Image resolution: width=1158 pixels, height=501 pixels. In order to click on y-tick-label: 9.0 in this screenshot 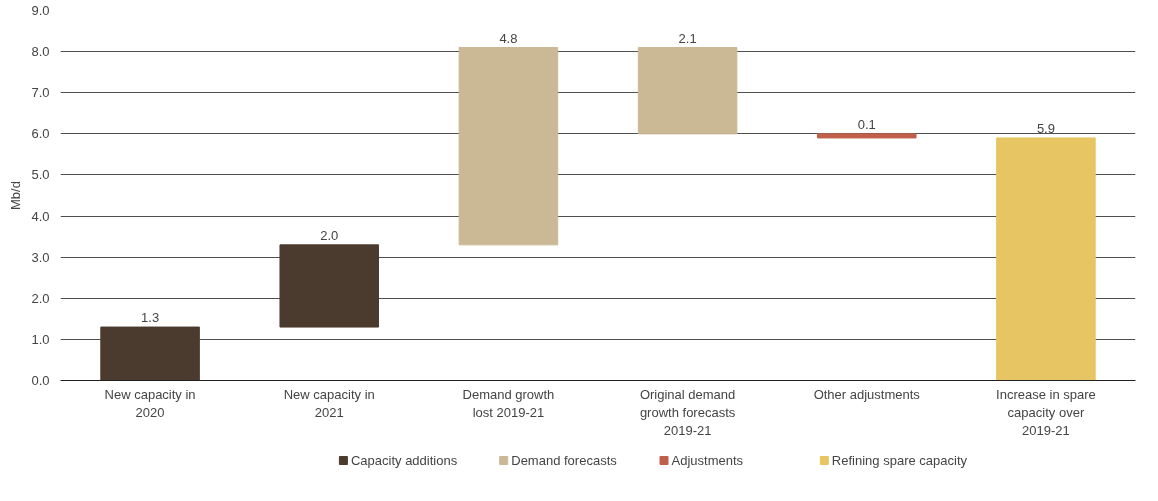, I will do `click(40, 10)`.